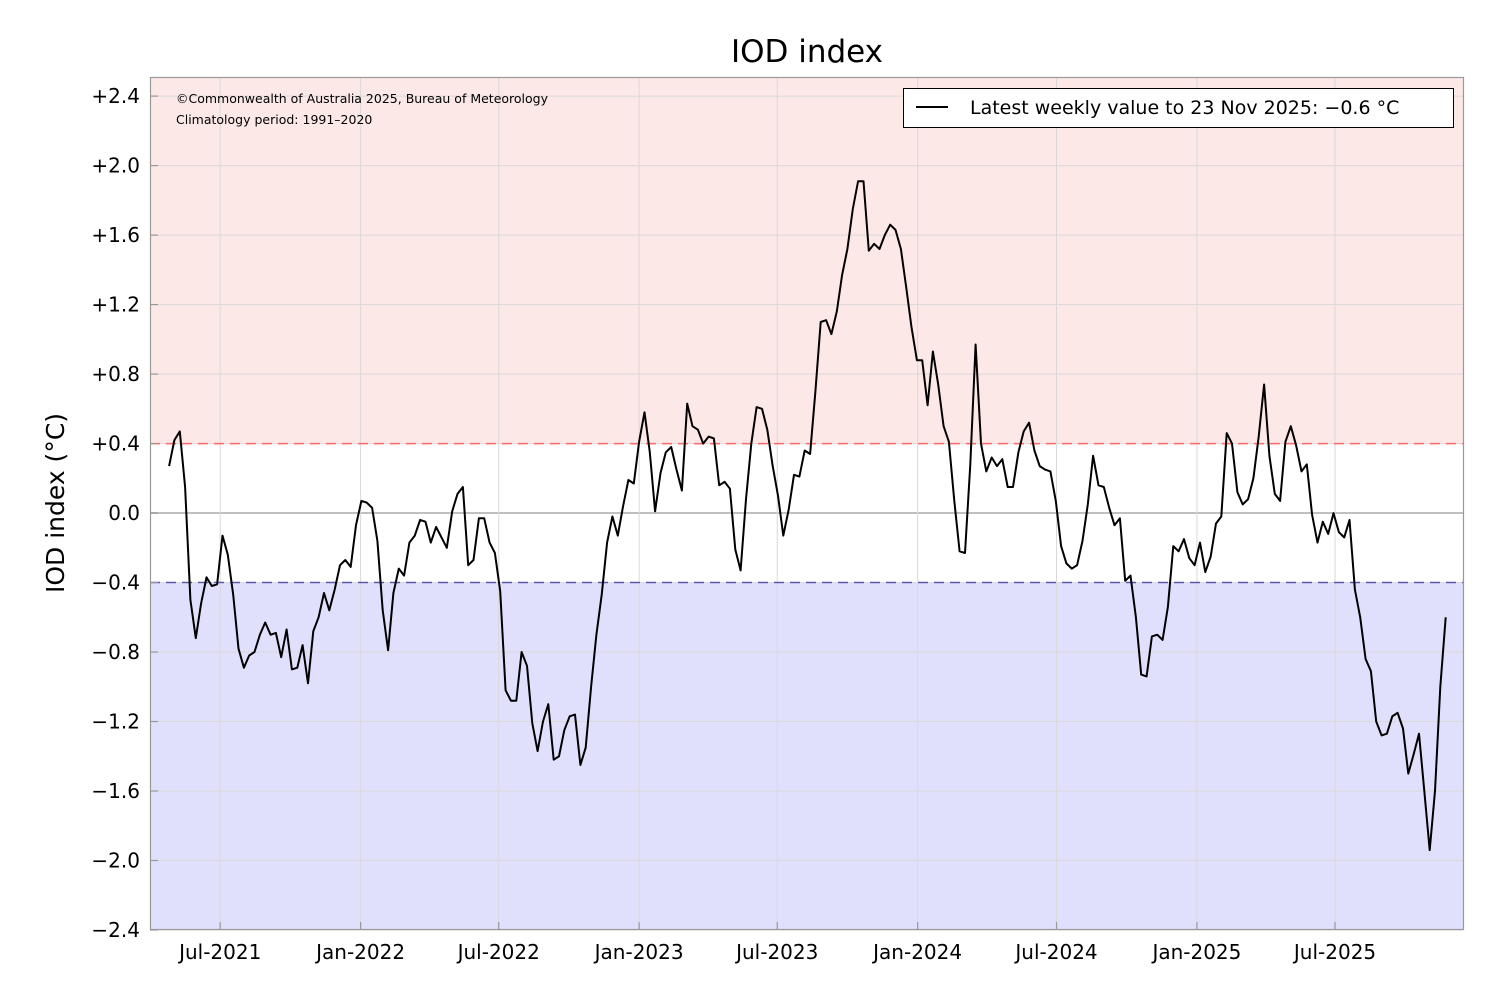 The width and height of the screenshot is (1500, 1004). Describe the element at coordinates (219, 952) in the screenshot. I see `x-tick-label: Jul-2021` at that location.